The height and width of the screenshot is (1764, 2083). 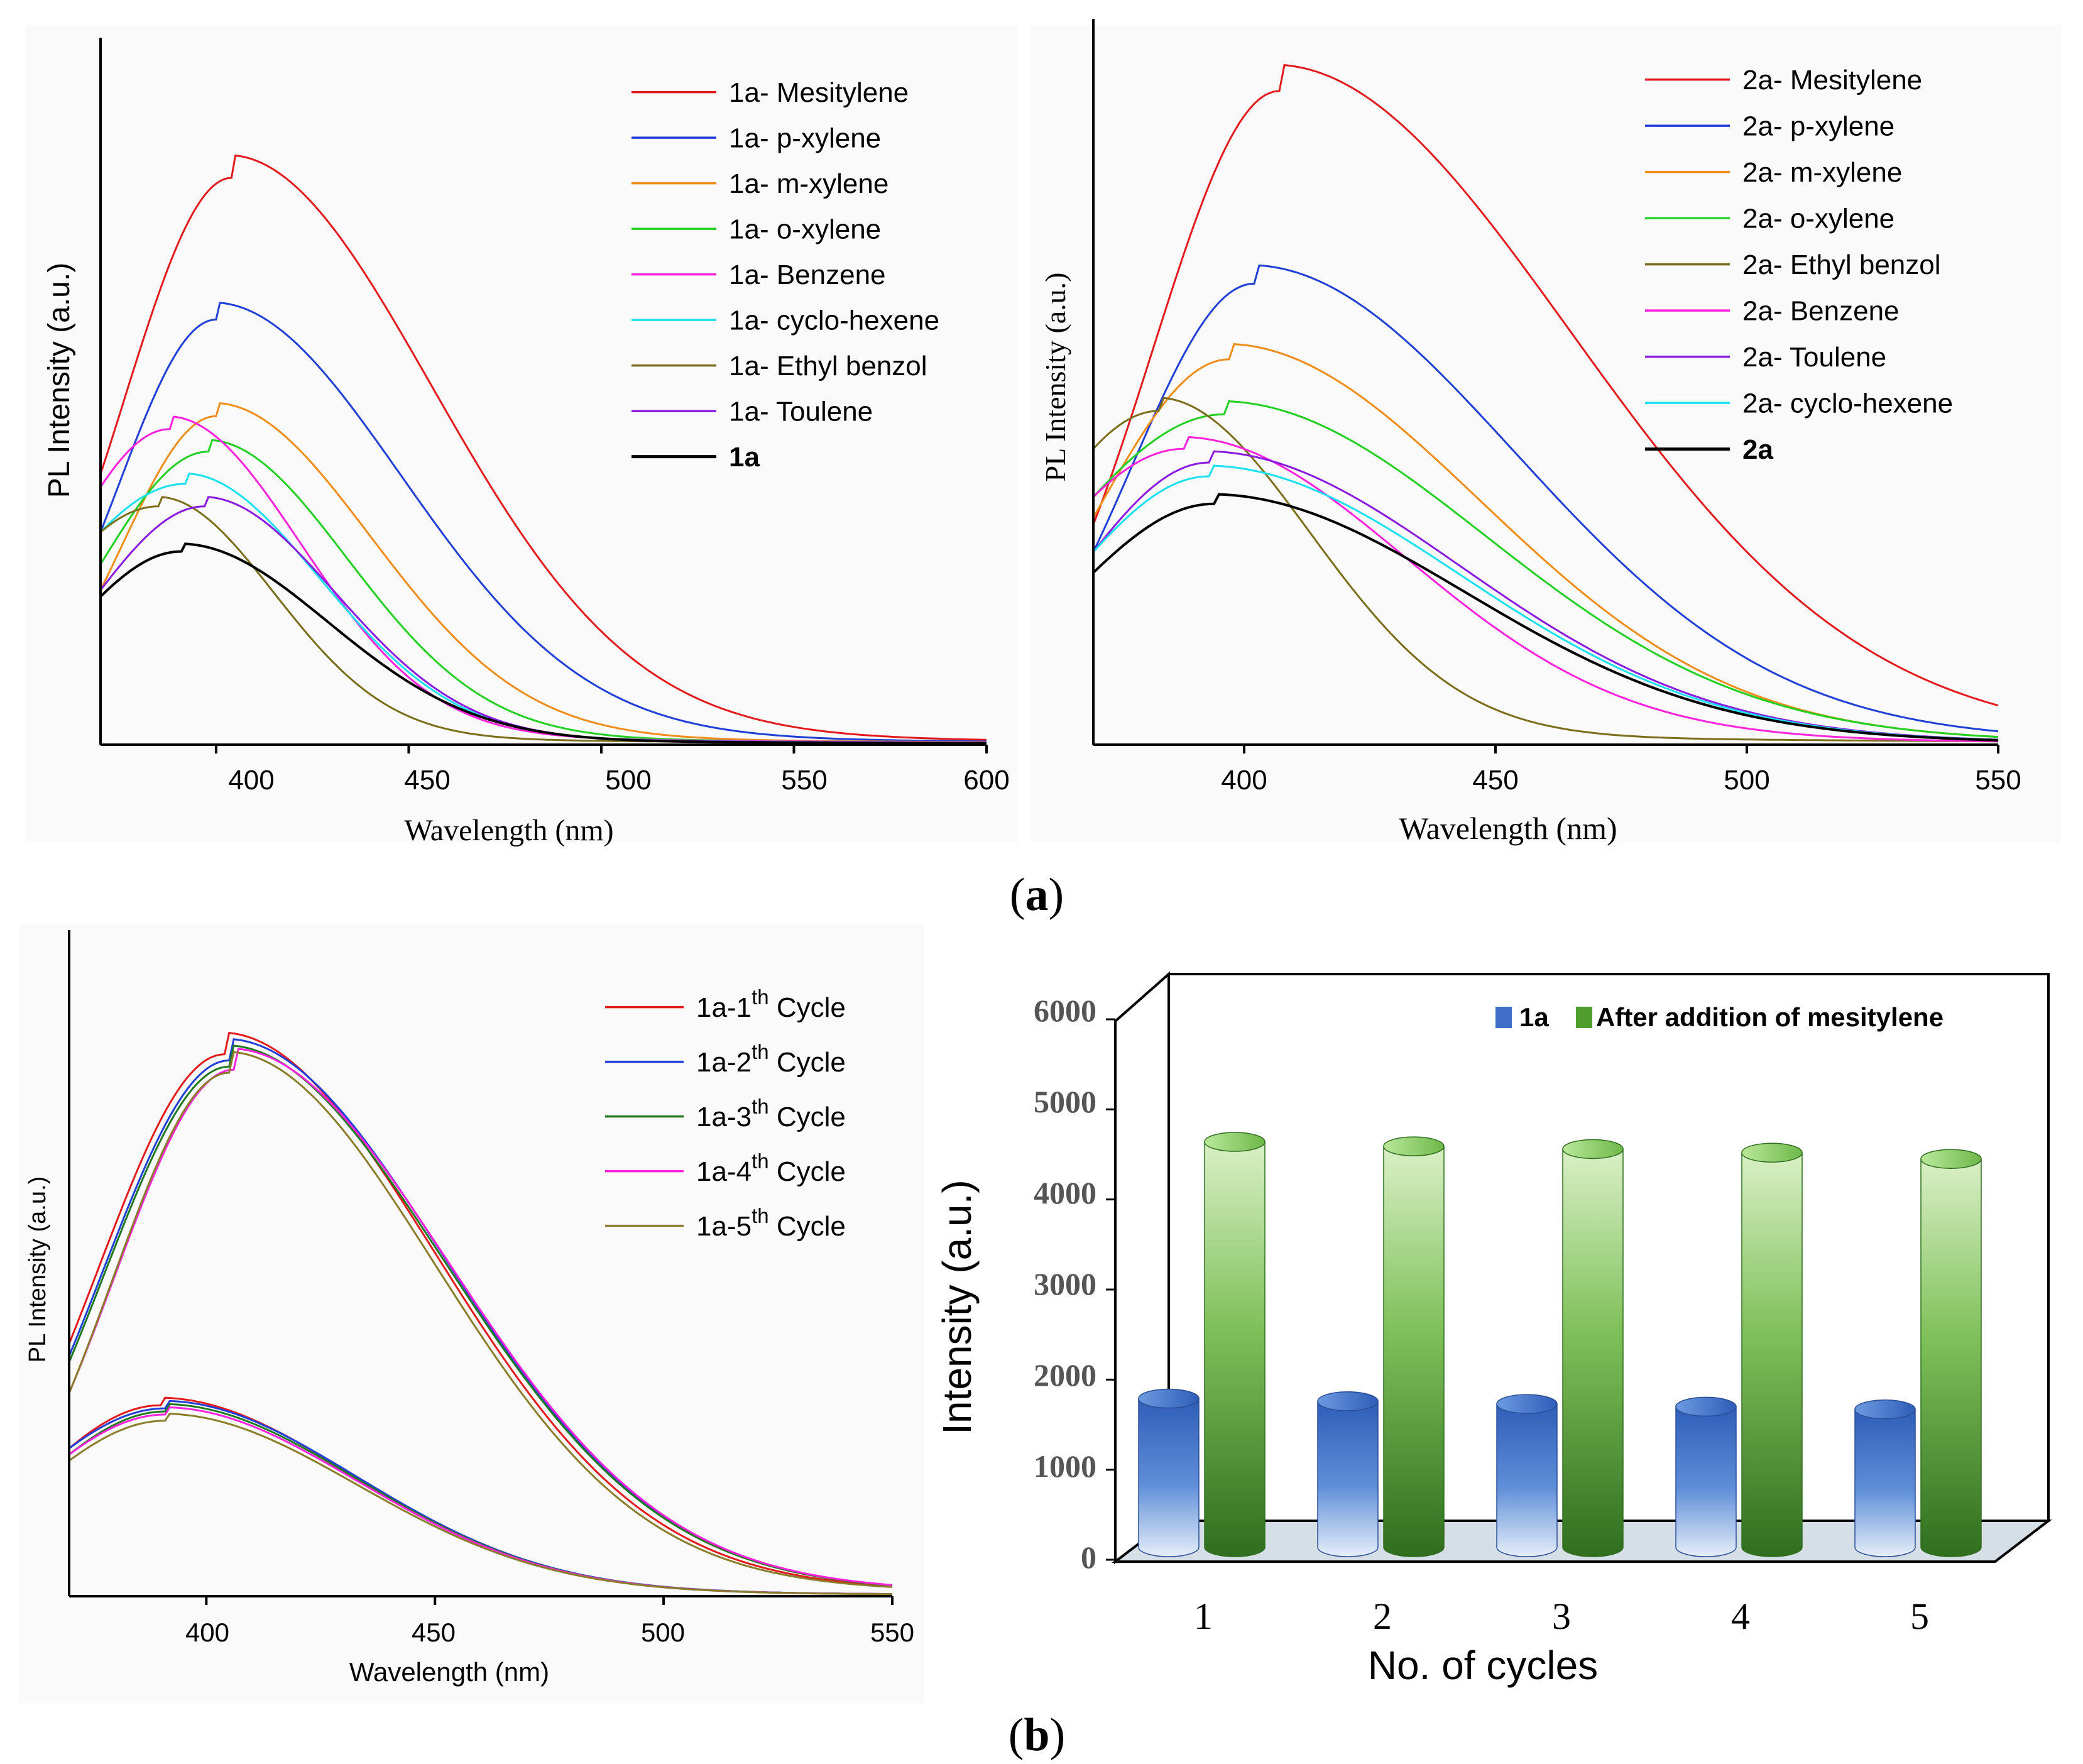 What do you see at coordinates (1065, 1010) in the screenshot?
I see `plot4-y-tick-label: 6000` at bounding box center [1065, 1010].